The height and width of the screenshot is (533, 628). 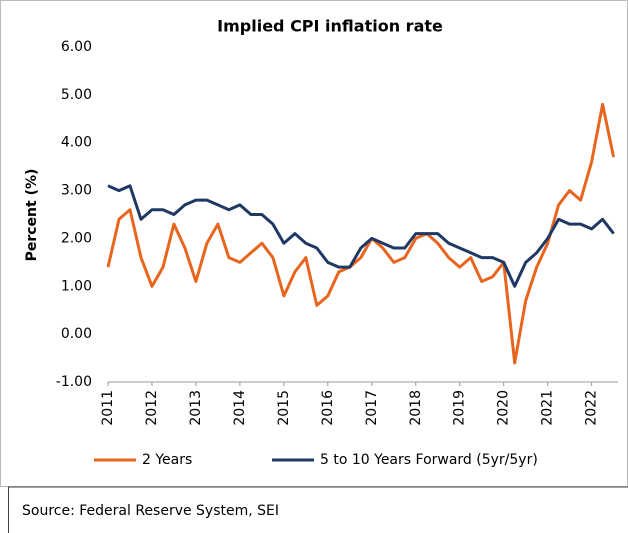 What do you see at coordinates (76, 47) in the screenshot?
I see `y-tick-label: 6.00` at bounding box center [76, 47].